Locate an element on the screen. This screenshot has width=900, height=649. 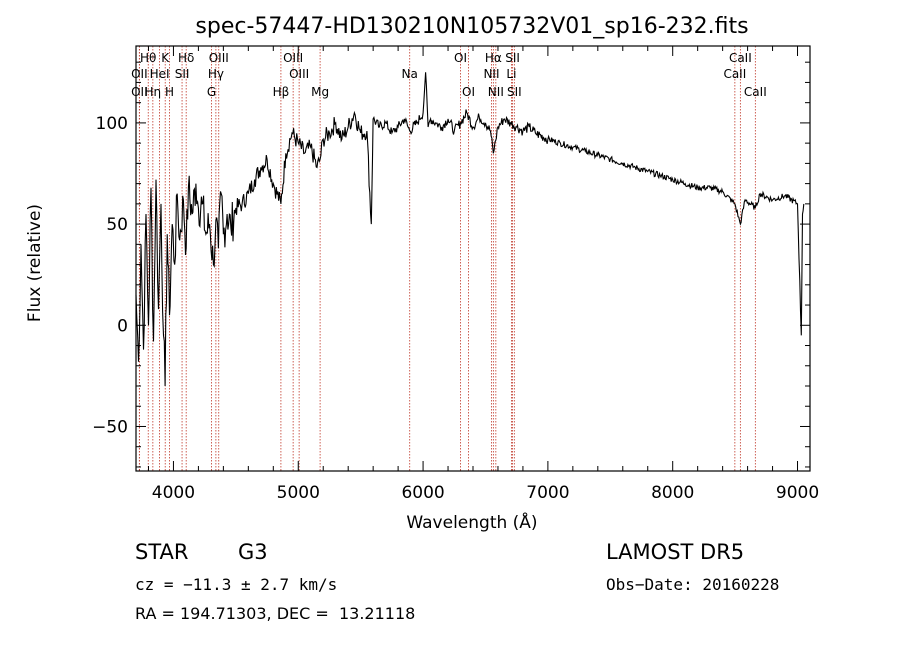
spectral-line-label: G is located at coordinates (211, 92).